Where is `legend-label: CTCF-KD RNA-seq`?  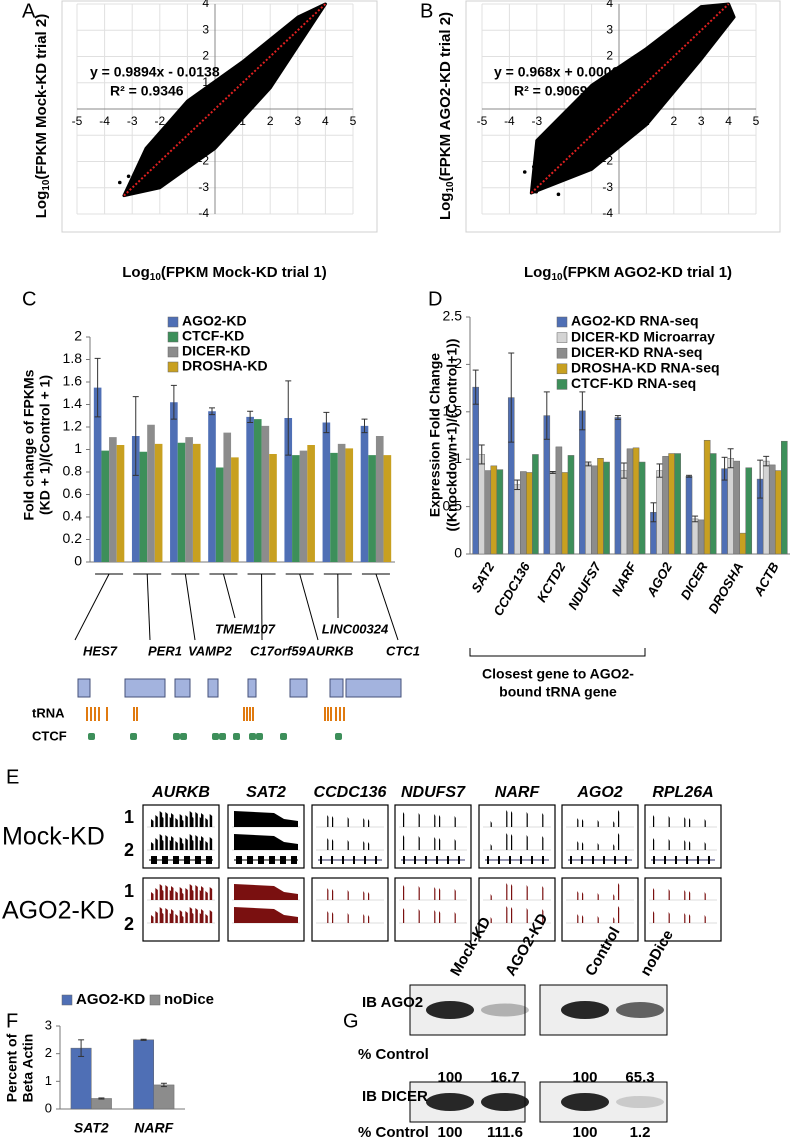
legend-label: CTCF-KD RNA-seq is located at coordinates (633, 383).